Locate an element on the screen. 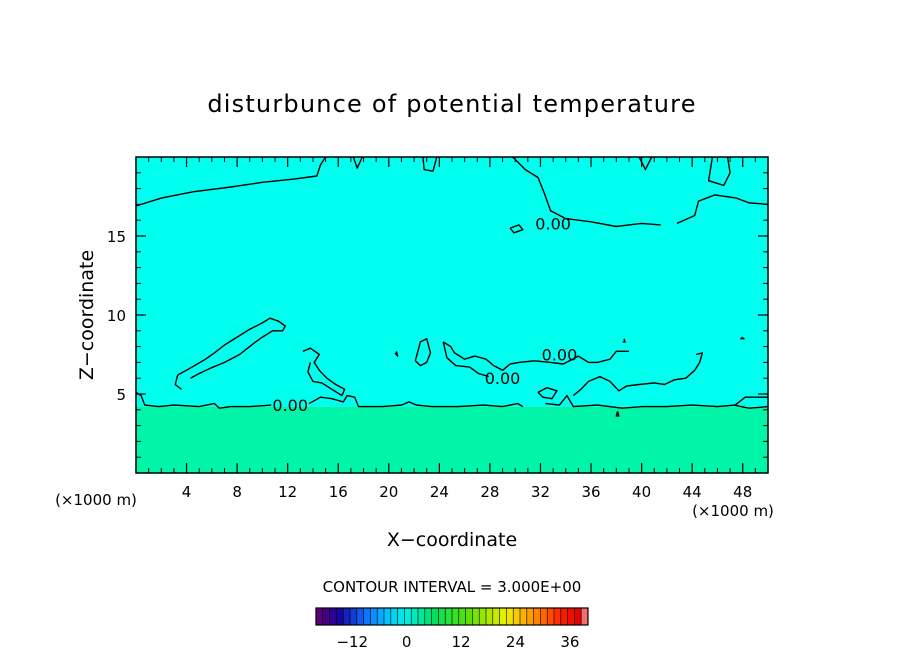 The image size is (904, 654). chart-title: disturbunce of potential temperature is located at coordinates (451, 104).